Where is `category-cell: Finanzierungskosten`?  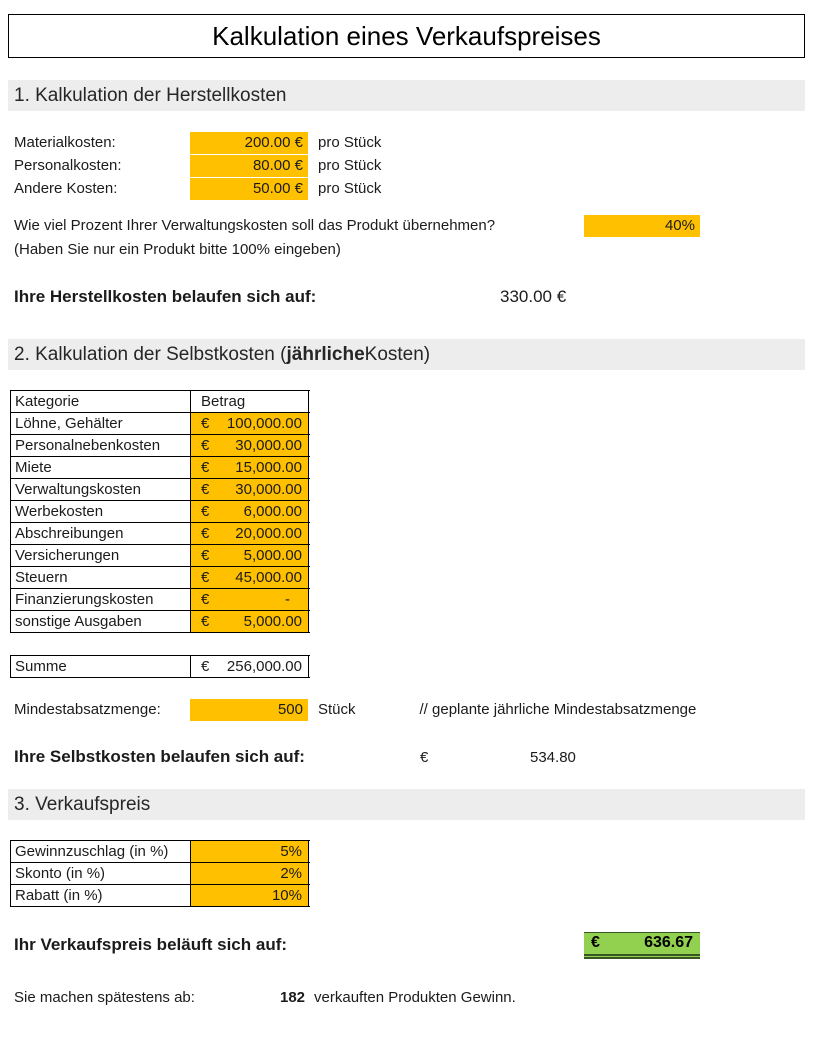
category-cell: Finanzierungskosten is located at coordinates (100, 599).